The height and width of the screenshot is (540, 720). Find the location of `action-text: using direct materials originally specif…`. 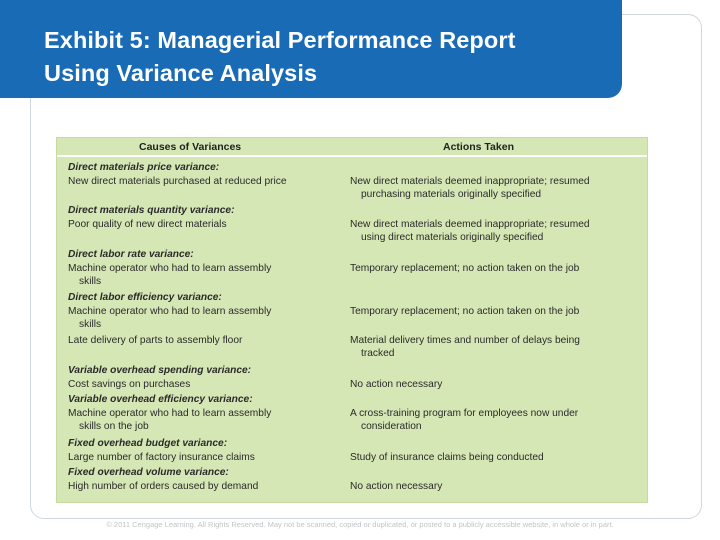

action-text: using direct materials originally specif… is located at coordinates (452, 237).